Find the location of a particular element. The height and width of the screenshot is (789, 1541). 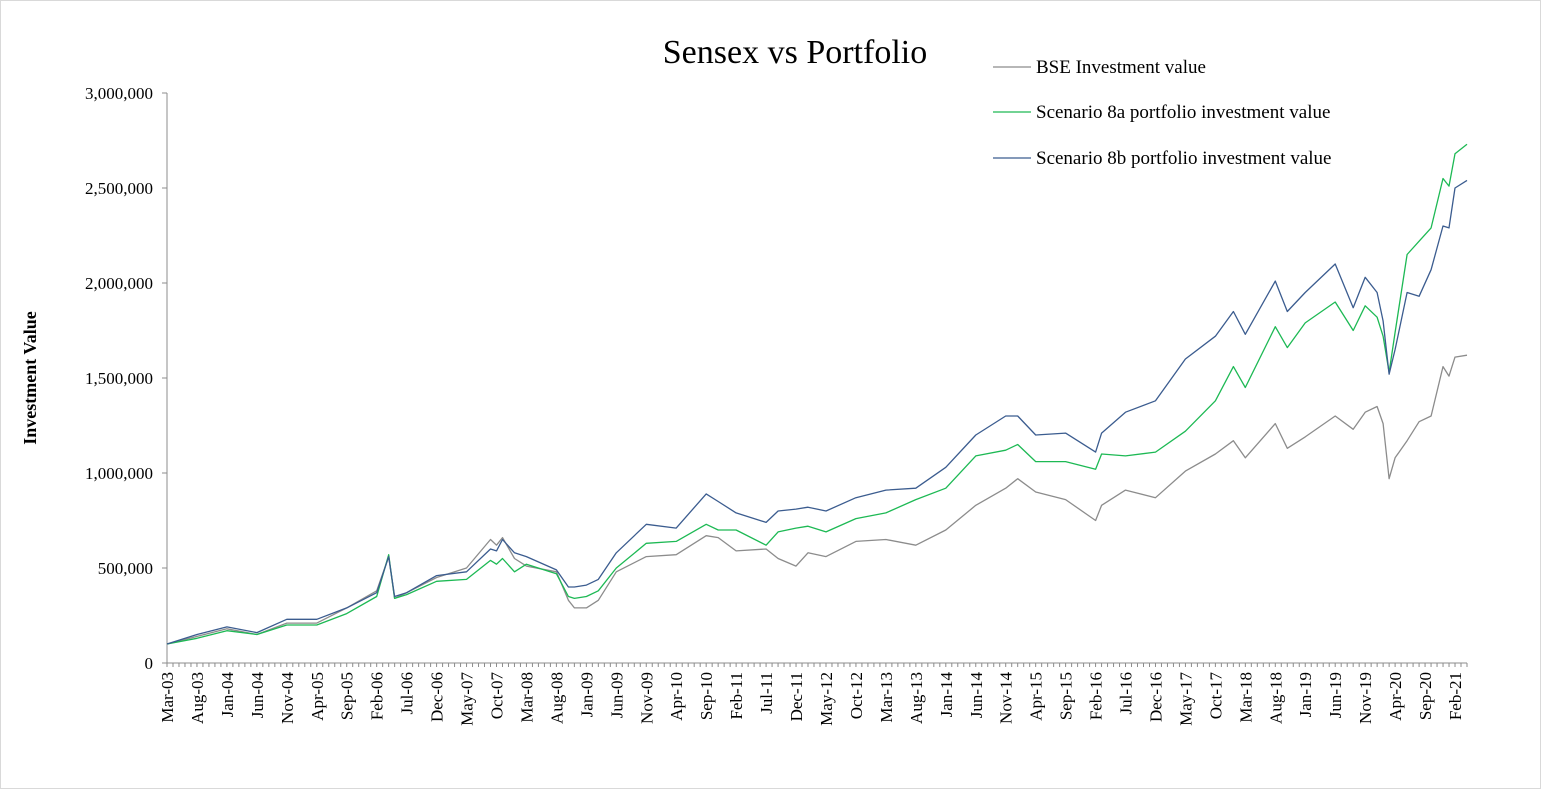

x-tick-label: Aug-08 is located at coordinates (556, 698).